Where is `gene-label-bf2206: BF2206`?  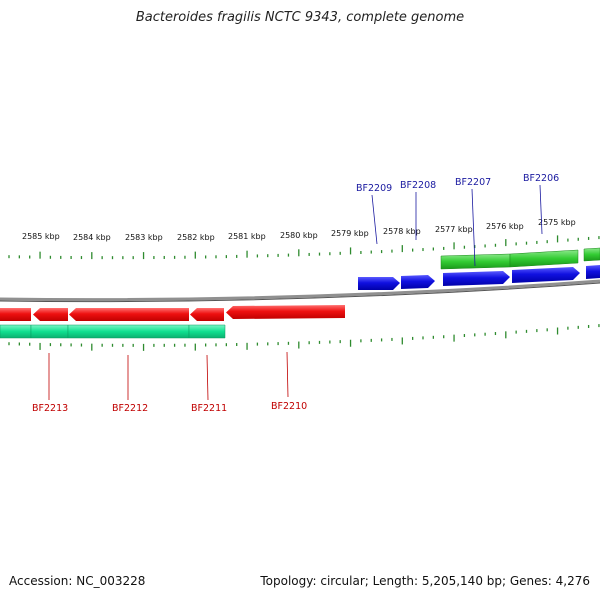
gene-label-bf2206: BF2206 is located at coordinates (541, 178).